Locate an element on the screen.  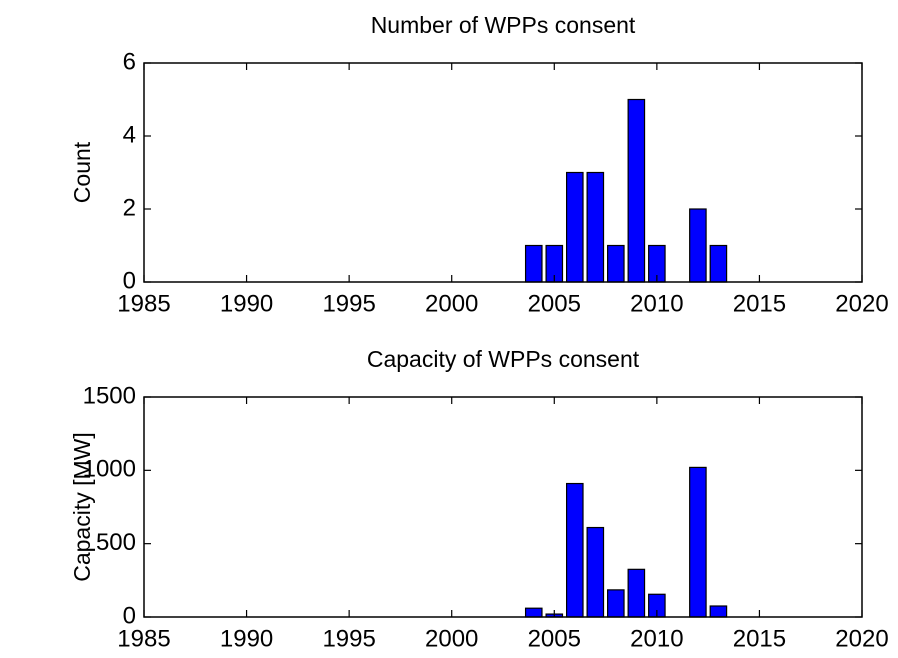
y-axis-label: Capacity [MW] is located at coordinates (82, 507).